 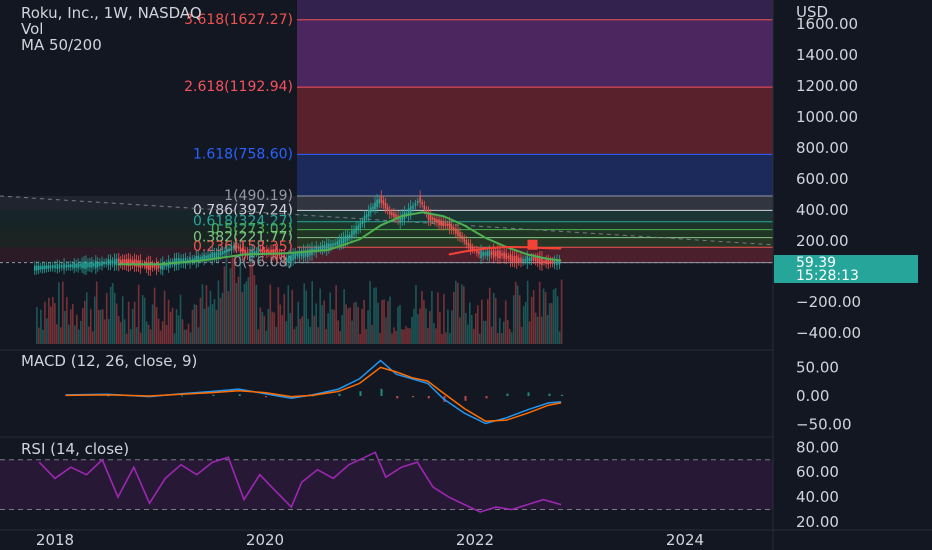 What do you see at coordinates (300, 482) in the screenshot?
I see `rsi-line` at bounding box center [300, 482].